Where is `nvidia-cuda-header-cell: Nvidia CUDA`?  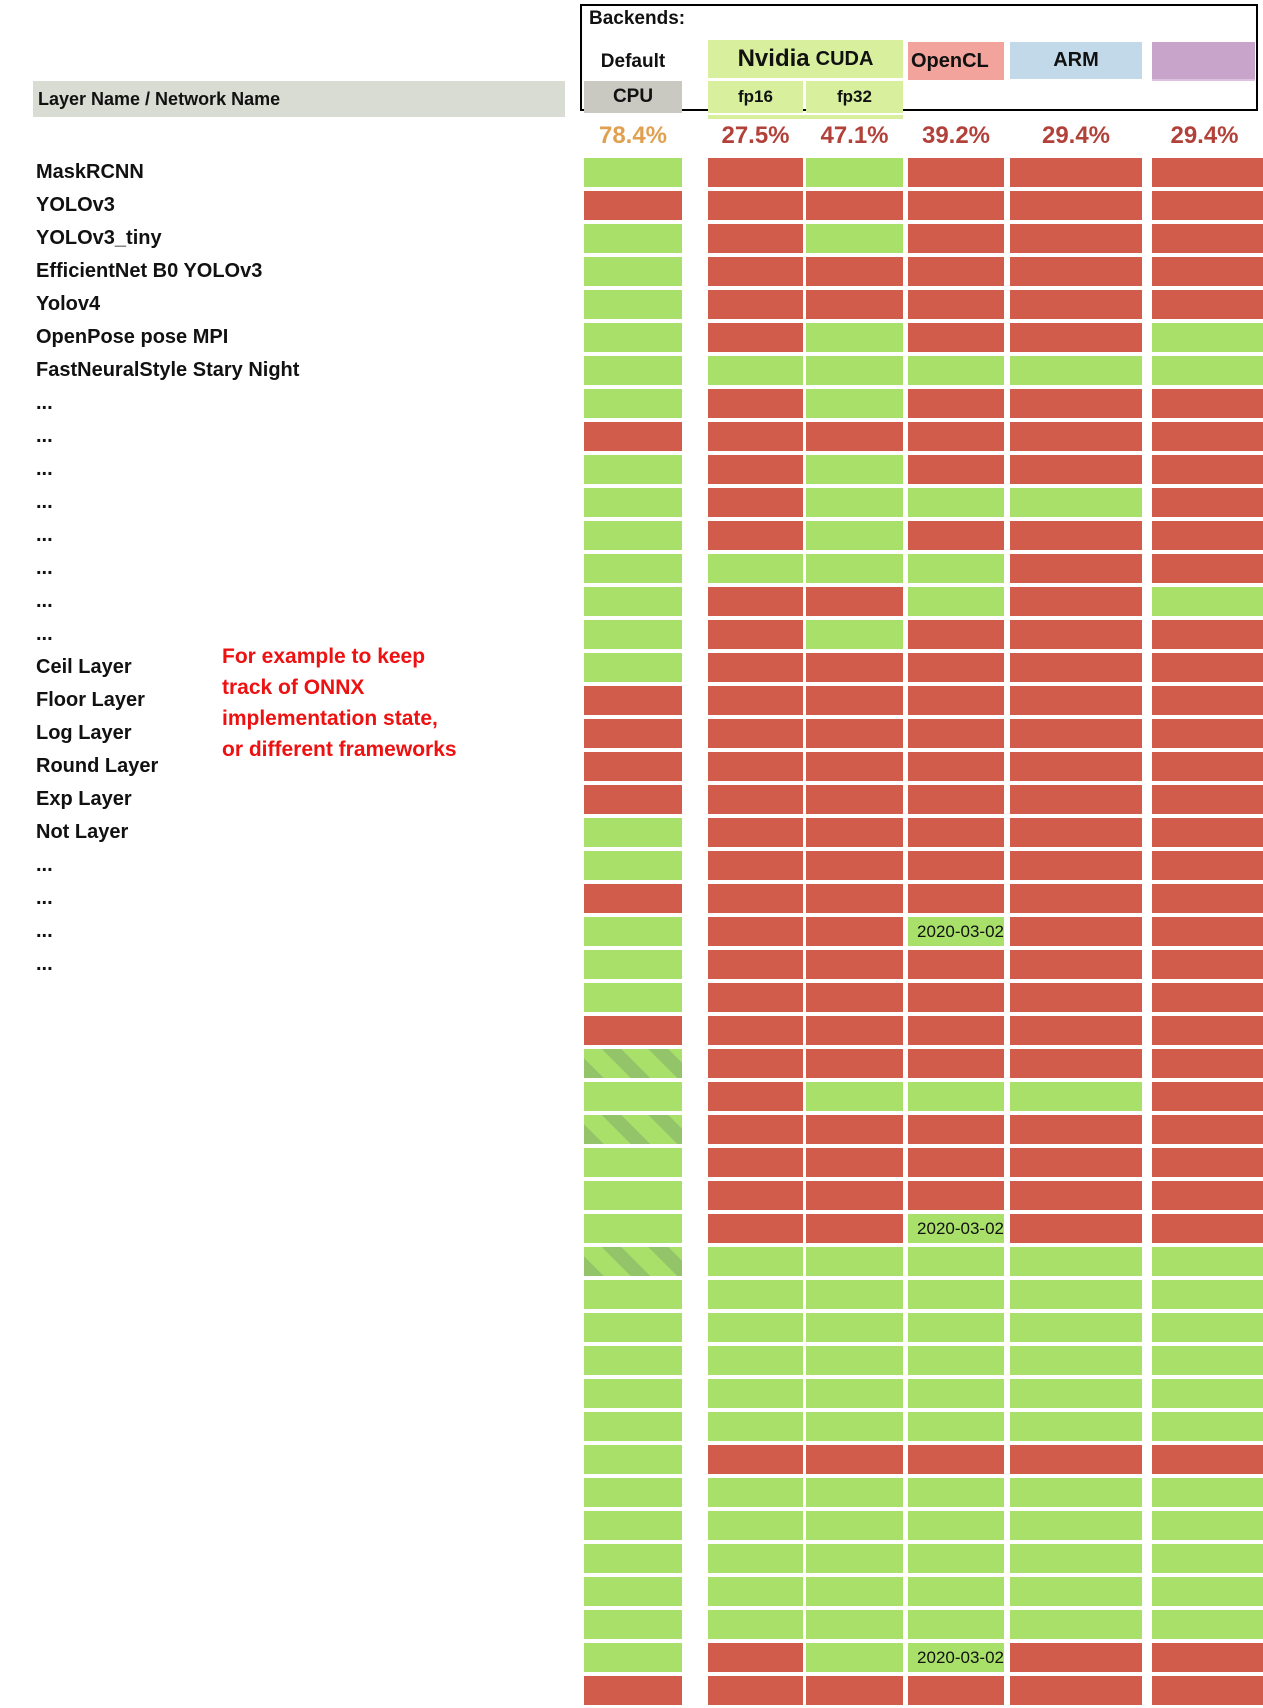
nvidia-cuda-header-cell: Nvidia CUDA is located at coordinates (805, 59).